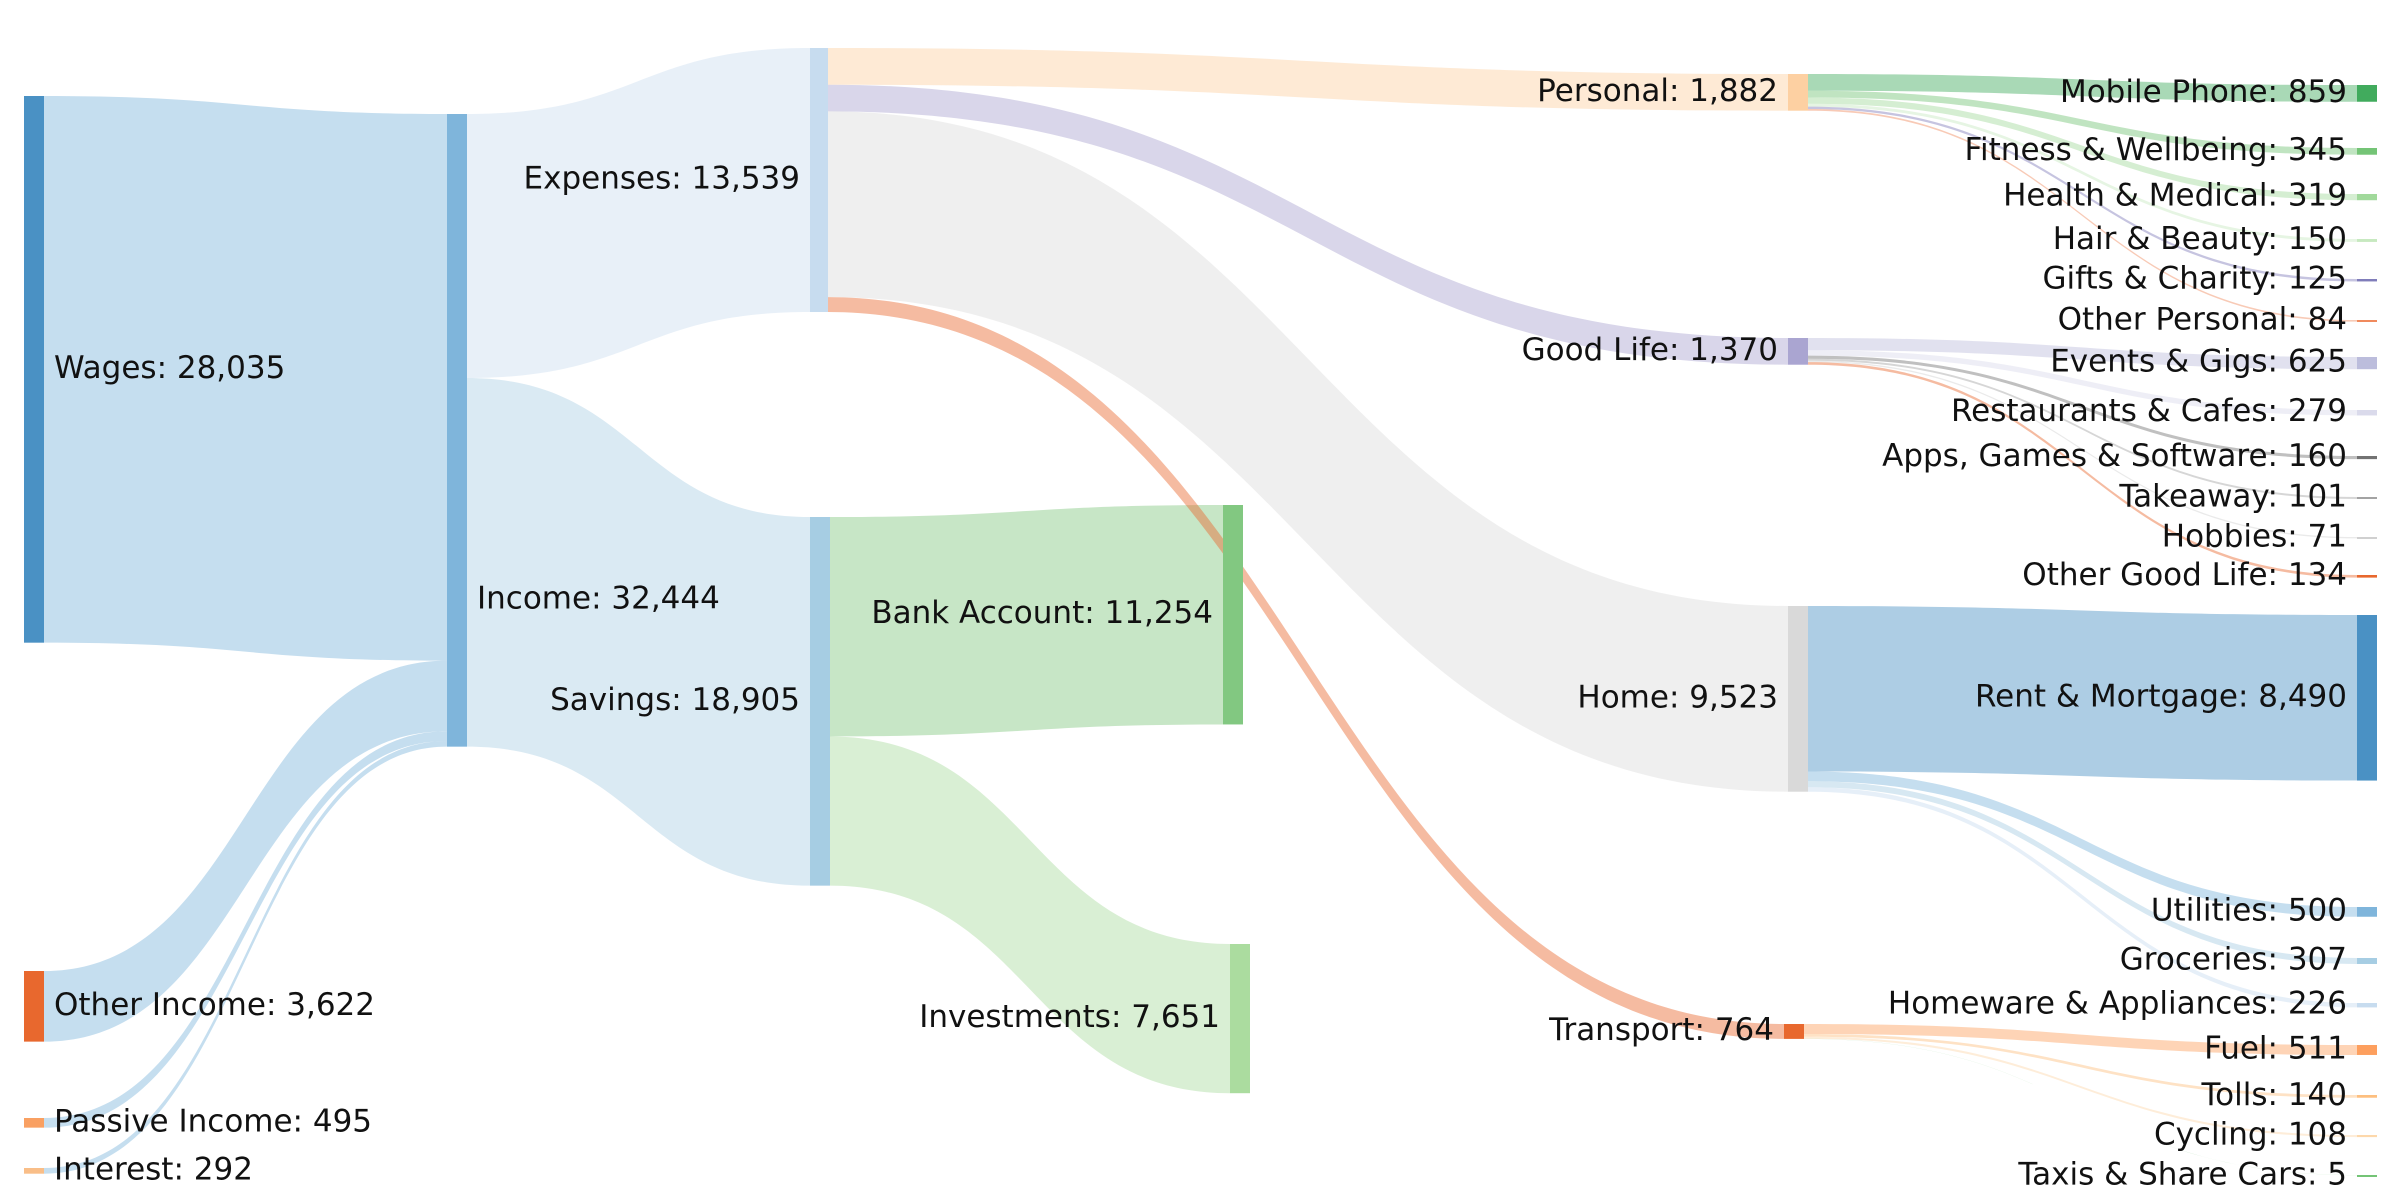 The width and height of the screenshot is (2400, 1200). What do you see at coordinates (153, 1169) in the screenshot?
I see `label-interest: Interest: 292` at bounding box center [153, 1169].